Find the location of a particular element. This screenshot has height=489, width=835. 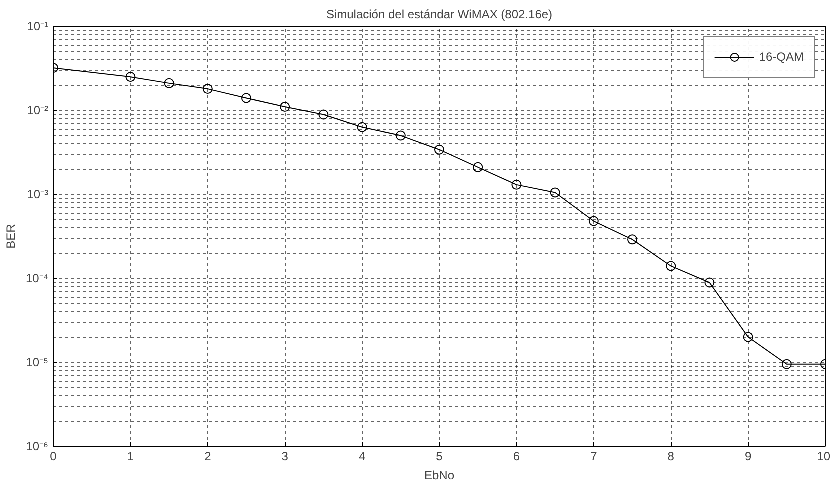

x-tick-label: 8 is located at coordinates (671, 457).